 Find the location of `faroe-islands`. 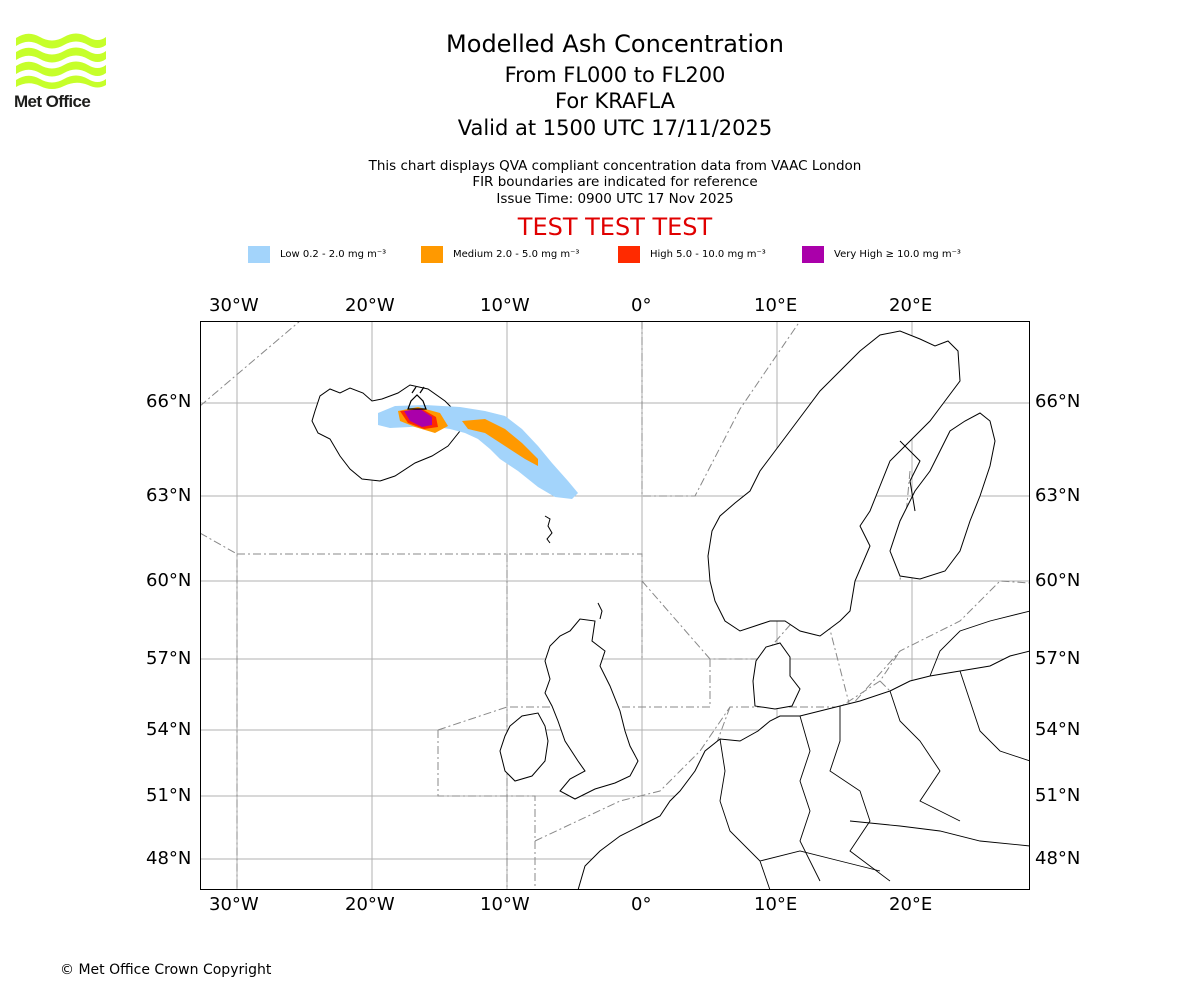

faroe-islands is located at coordinates (548, 529).